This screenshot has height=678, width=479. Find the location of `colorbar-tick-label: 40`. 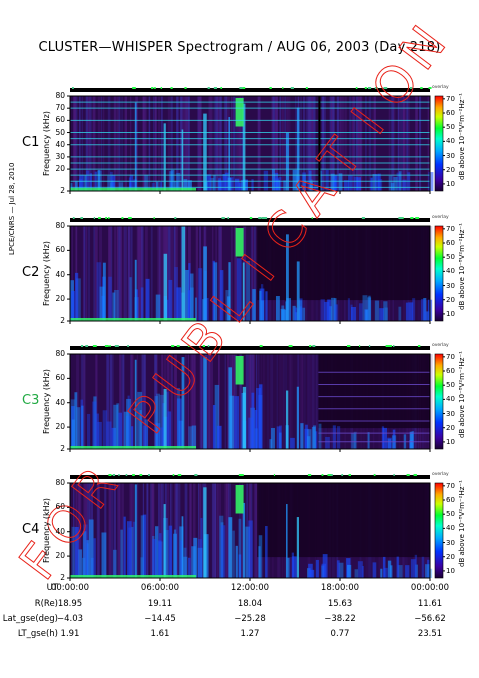

colorbar-tick-label: 40 is located at coordinates (450, 528).